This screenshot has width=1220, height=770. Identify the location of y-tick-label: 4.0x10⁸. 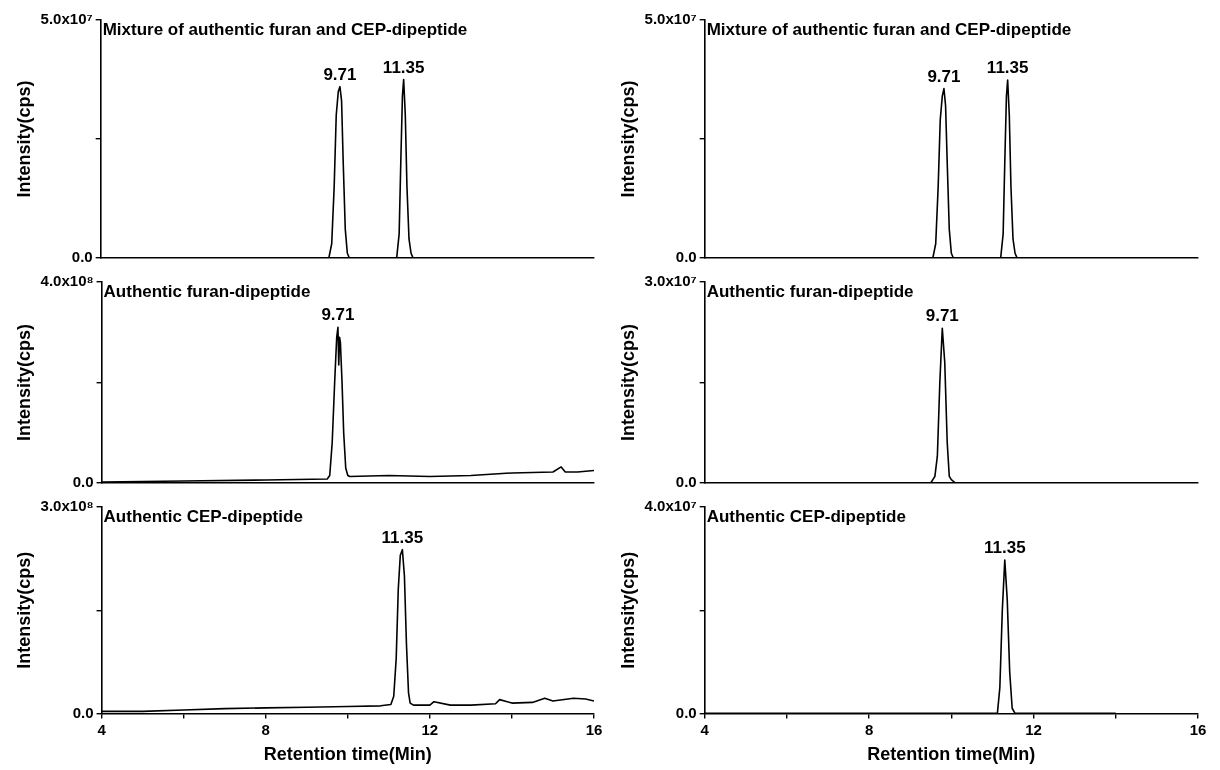
(67, 281).